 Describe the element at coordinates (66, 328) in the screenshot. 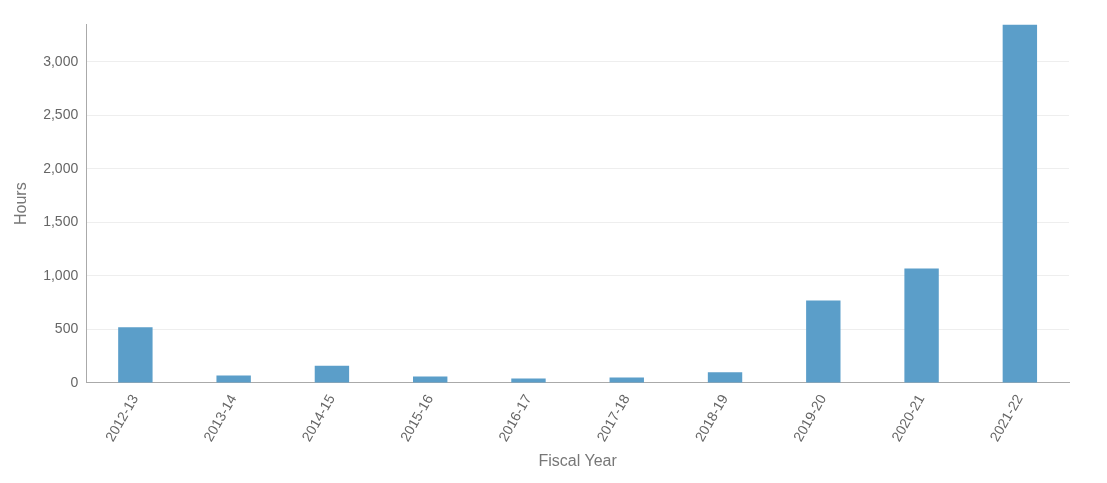

I see `y-tick-label: 500` at that location.